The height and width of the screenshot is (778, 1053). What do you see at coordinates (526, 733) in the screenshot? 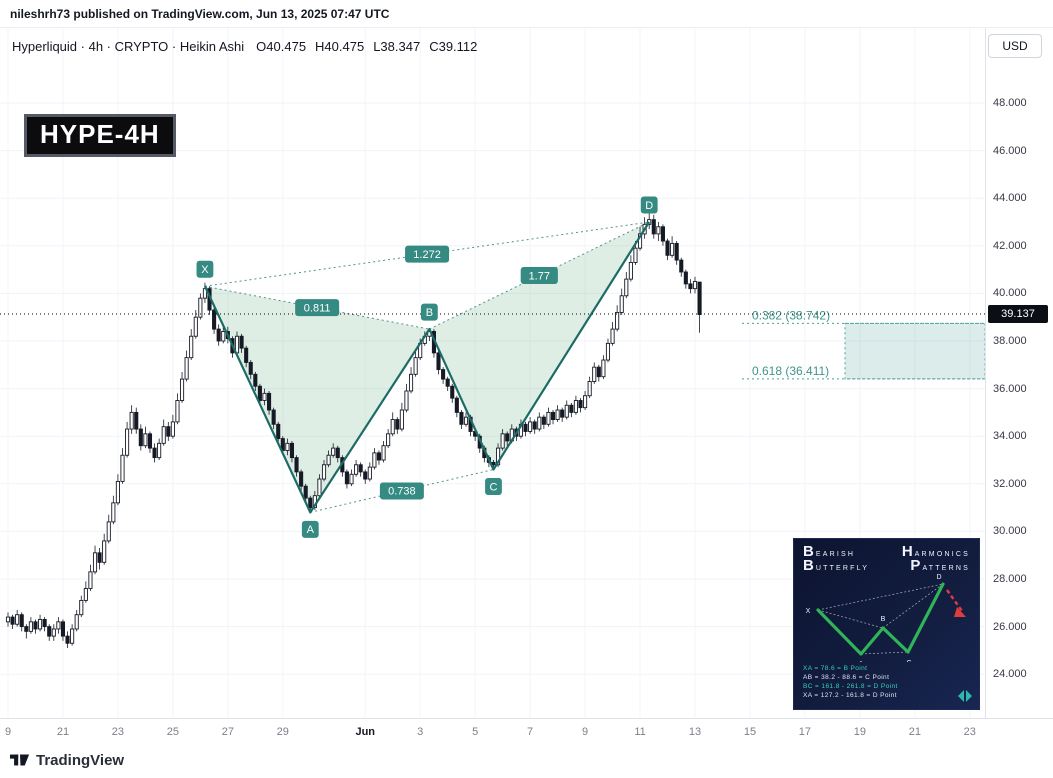
I see `time-axis: 9 21 23 25 27 29 Jun 3 5 7 9 11 13 15 17 19 21 23` at bounding box center [526, 733].